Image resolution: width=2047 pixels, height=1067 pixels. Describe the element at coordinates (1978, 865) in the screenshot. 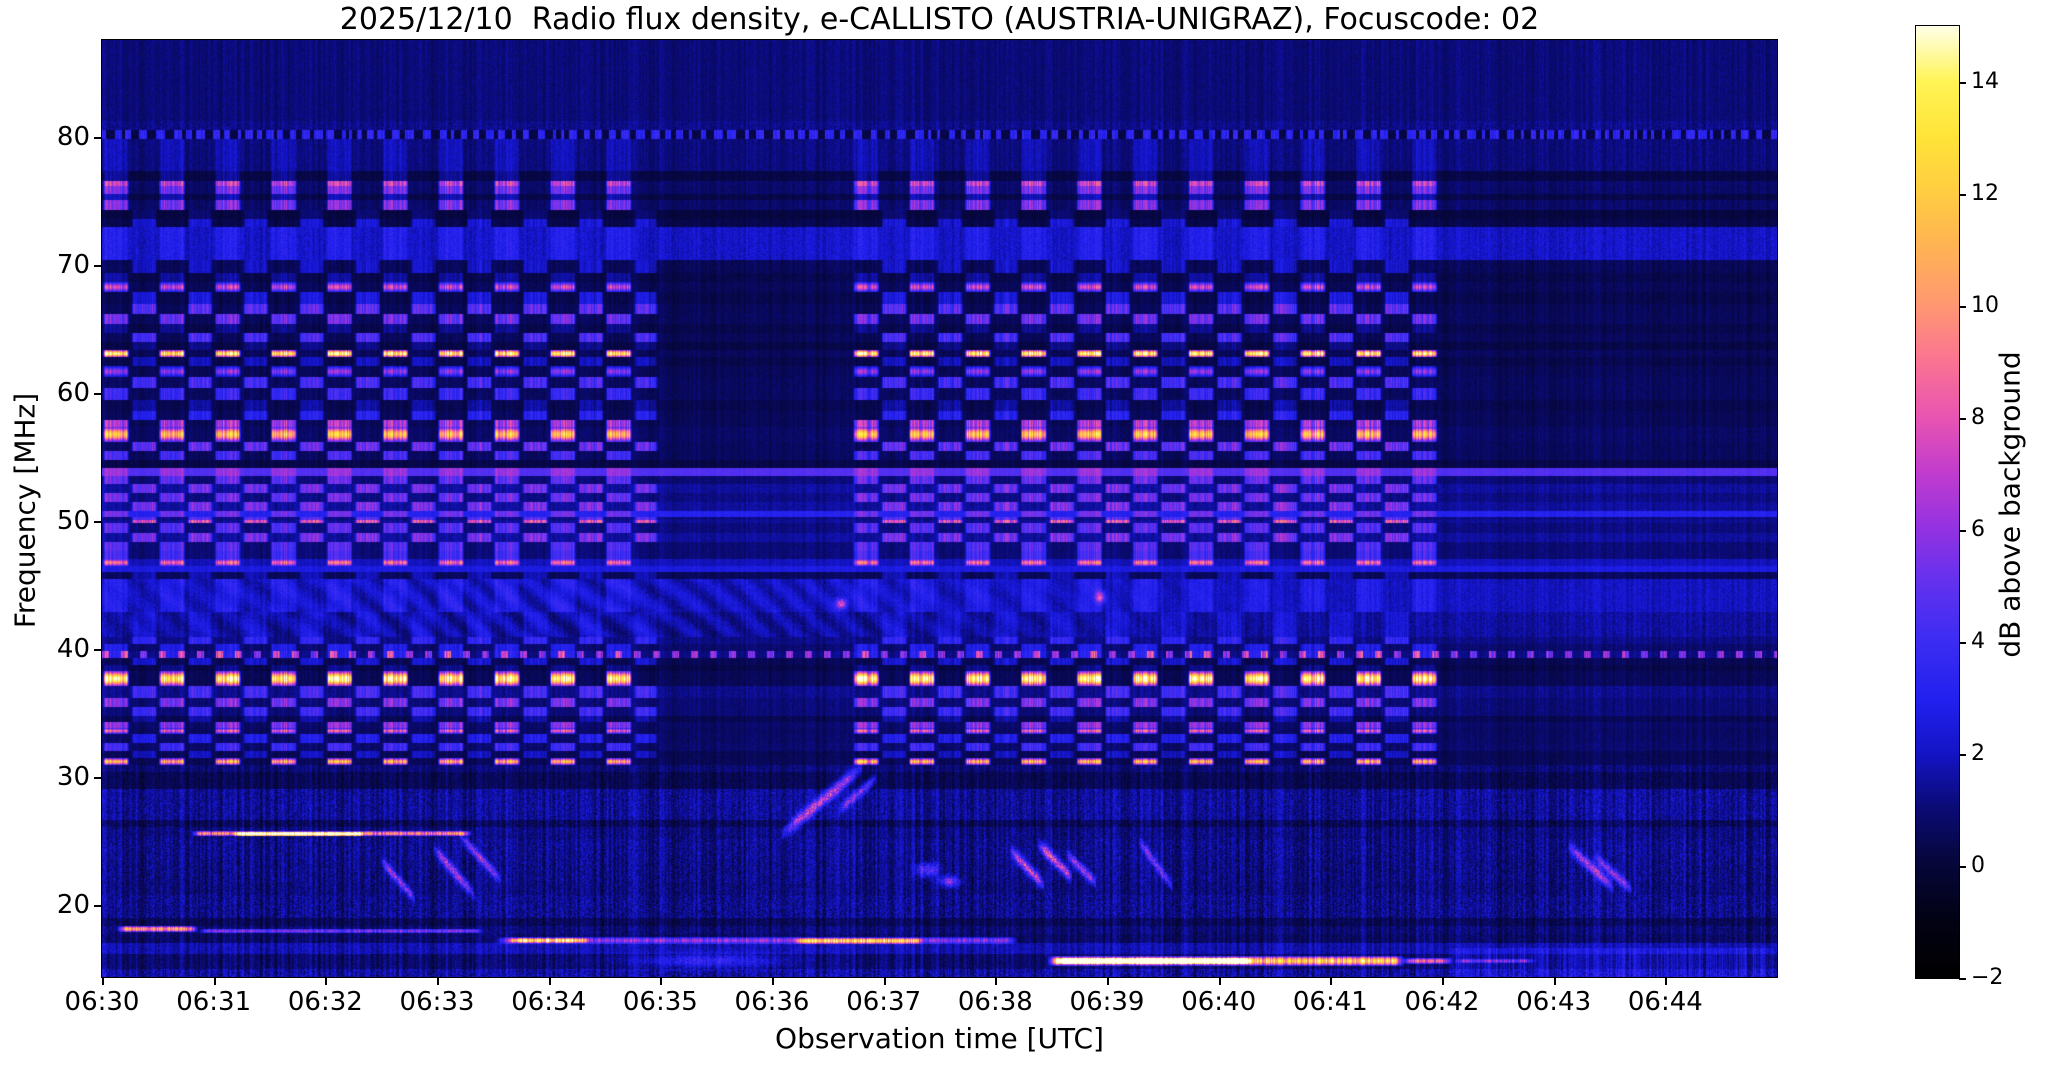

I see `colorbar-tick-label: 0` at that location.